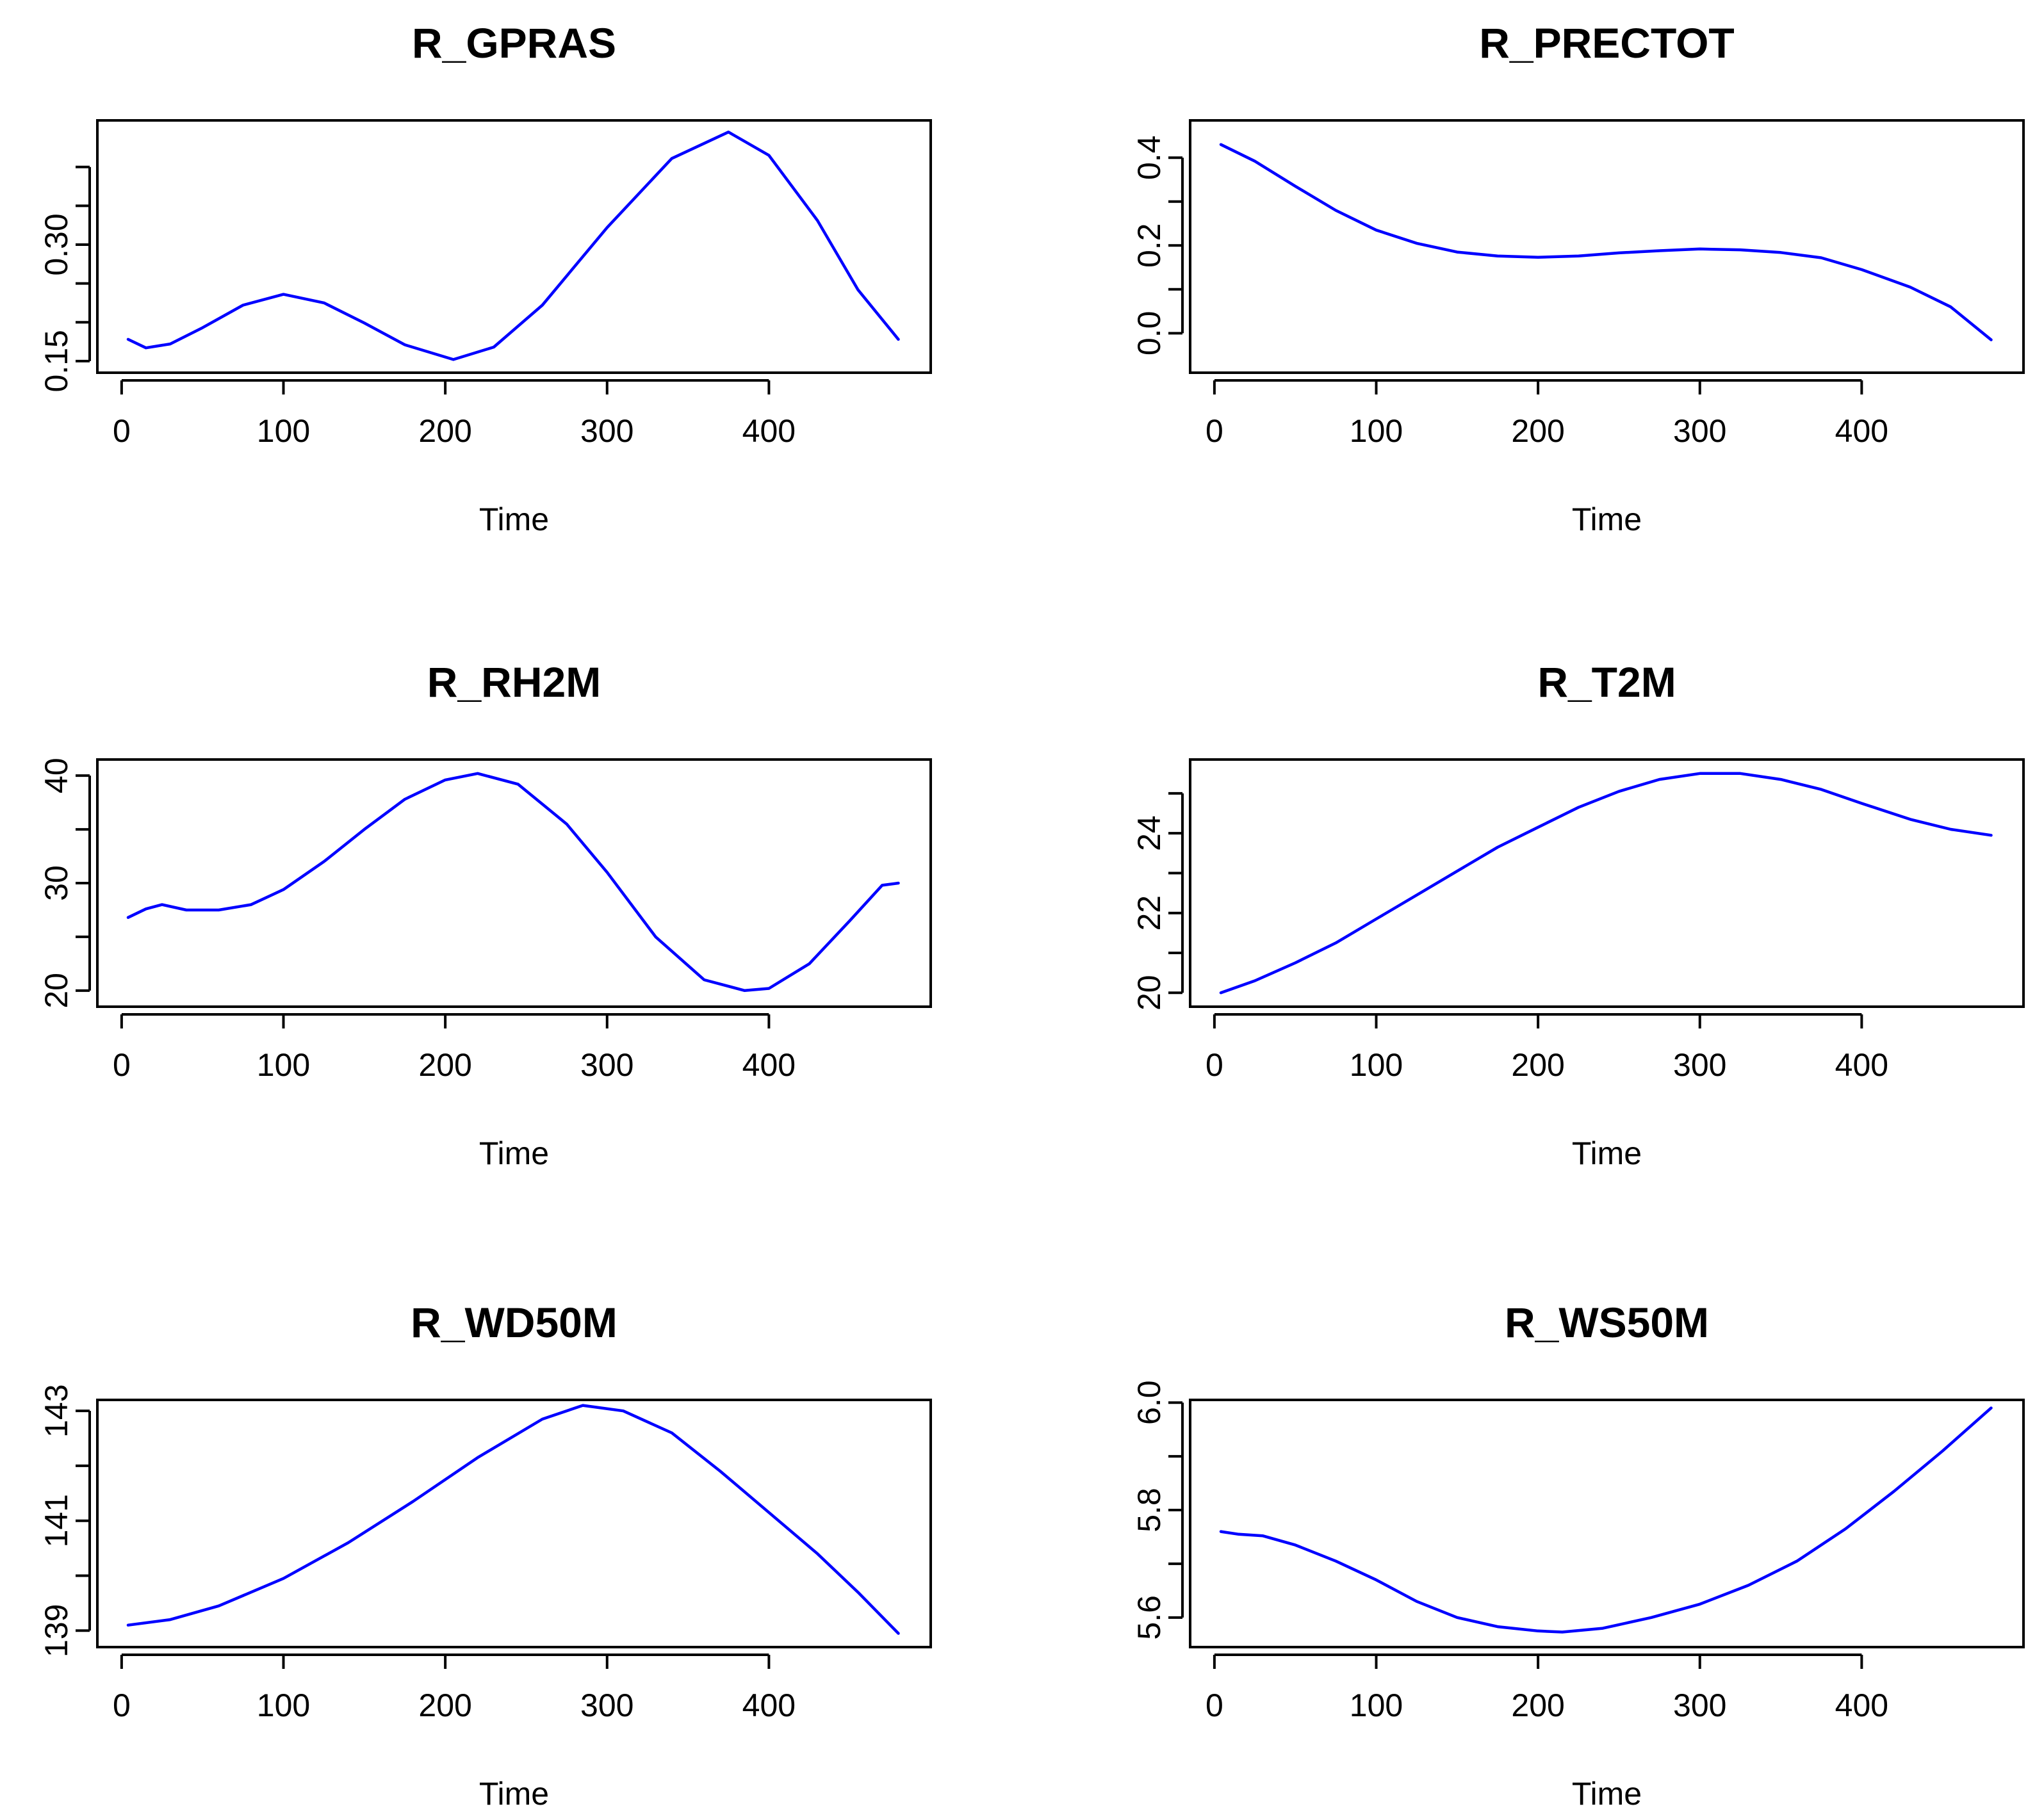 The image size is (2044, 1820). I want to click on y-tick-label: 0.0, so click(1149, 333).